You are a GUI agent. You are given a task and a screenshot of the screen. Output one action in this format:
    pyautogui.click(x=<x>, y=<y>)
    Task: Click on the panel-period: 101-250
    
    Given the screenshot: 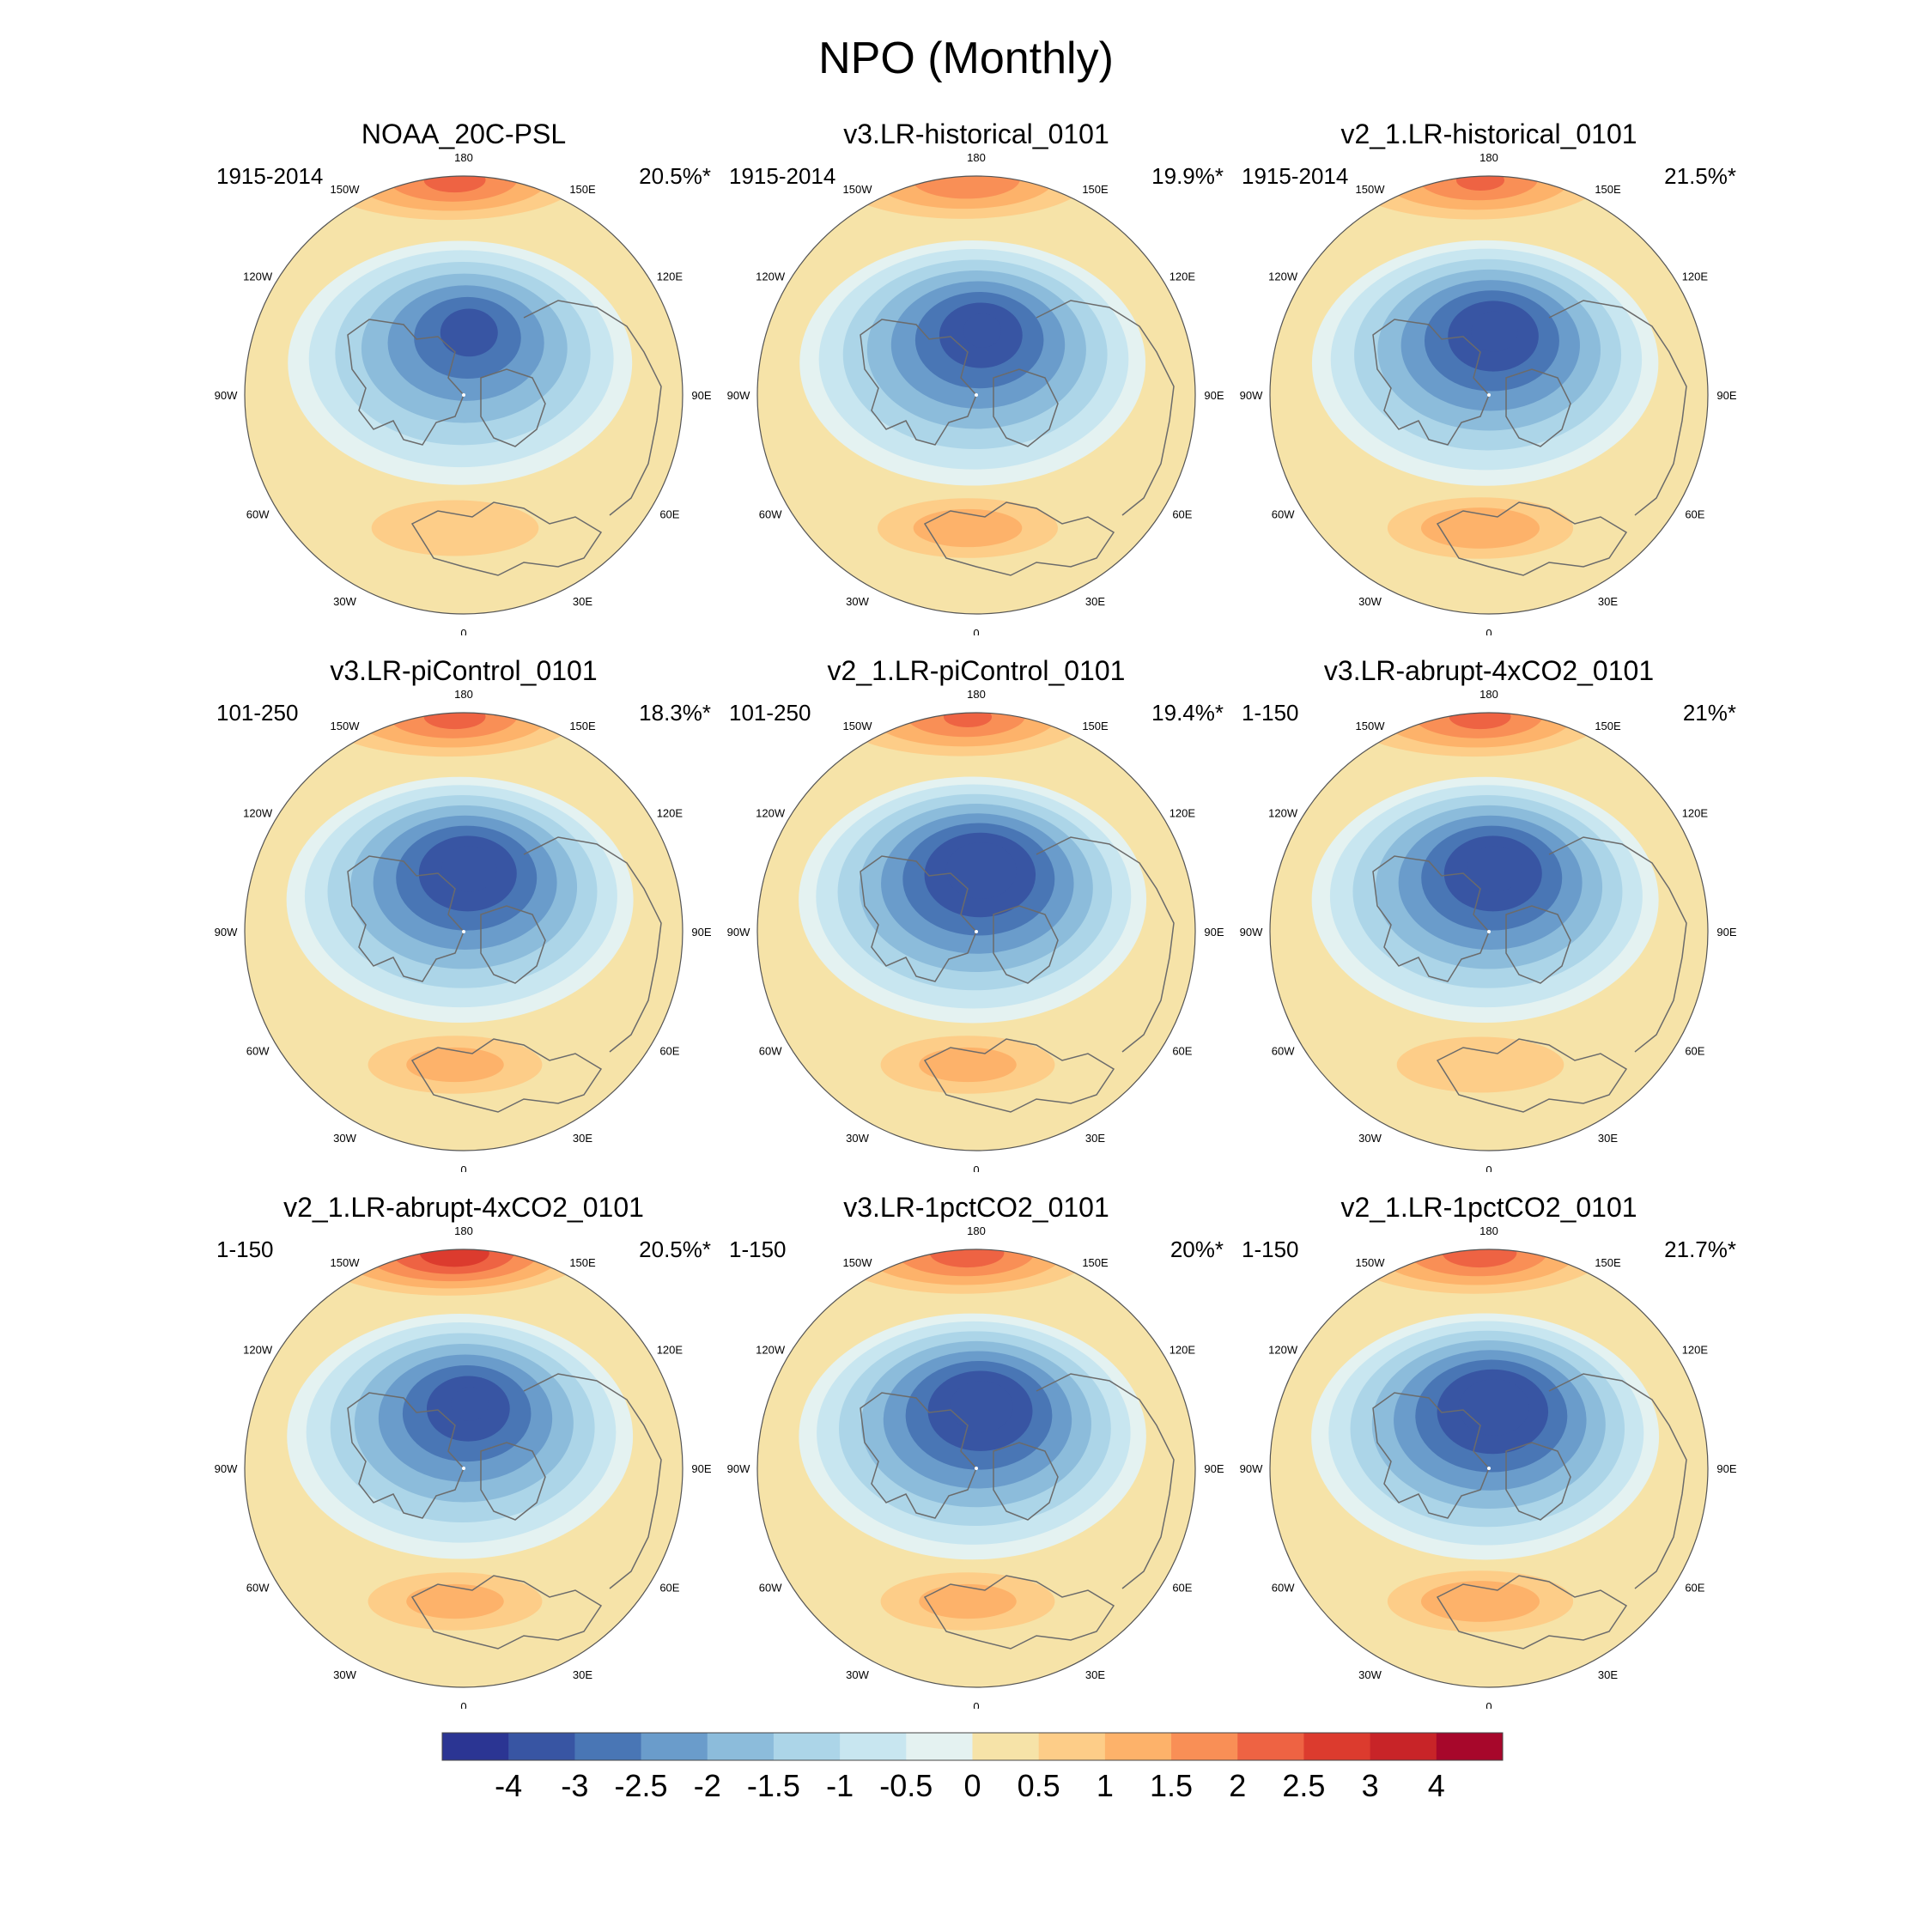 What is the action you would take?
    pyautogui.click(x=258, y=713)
    